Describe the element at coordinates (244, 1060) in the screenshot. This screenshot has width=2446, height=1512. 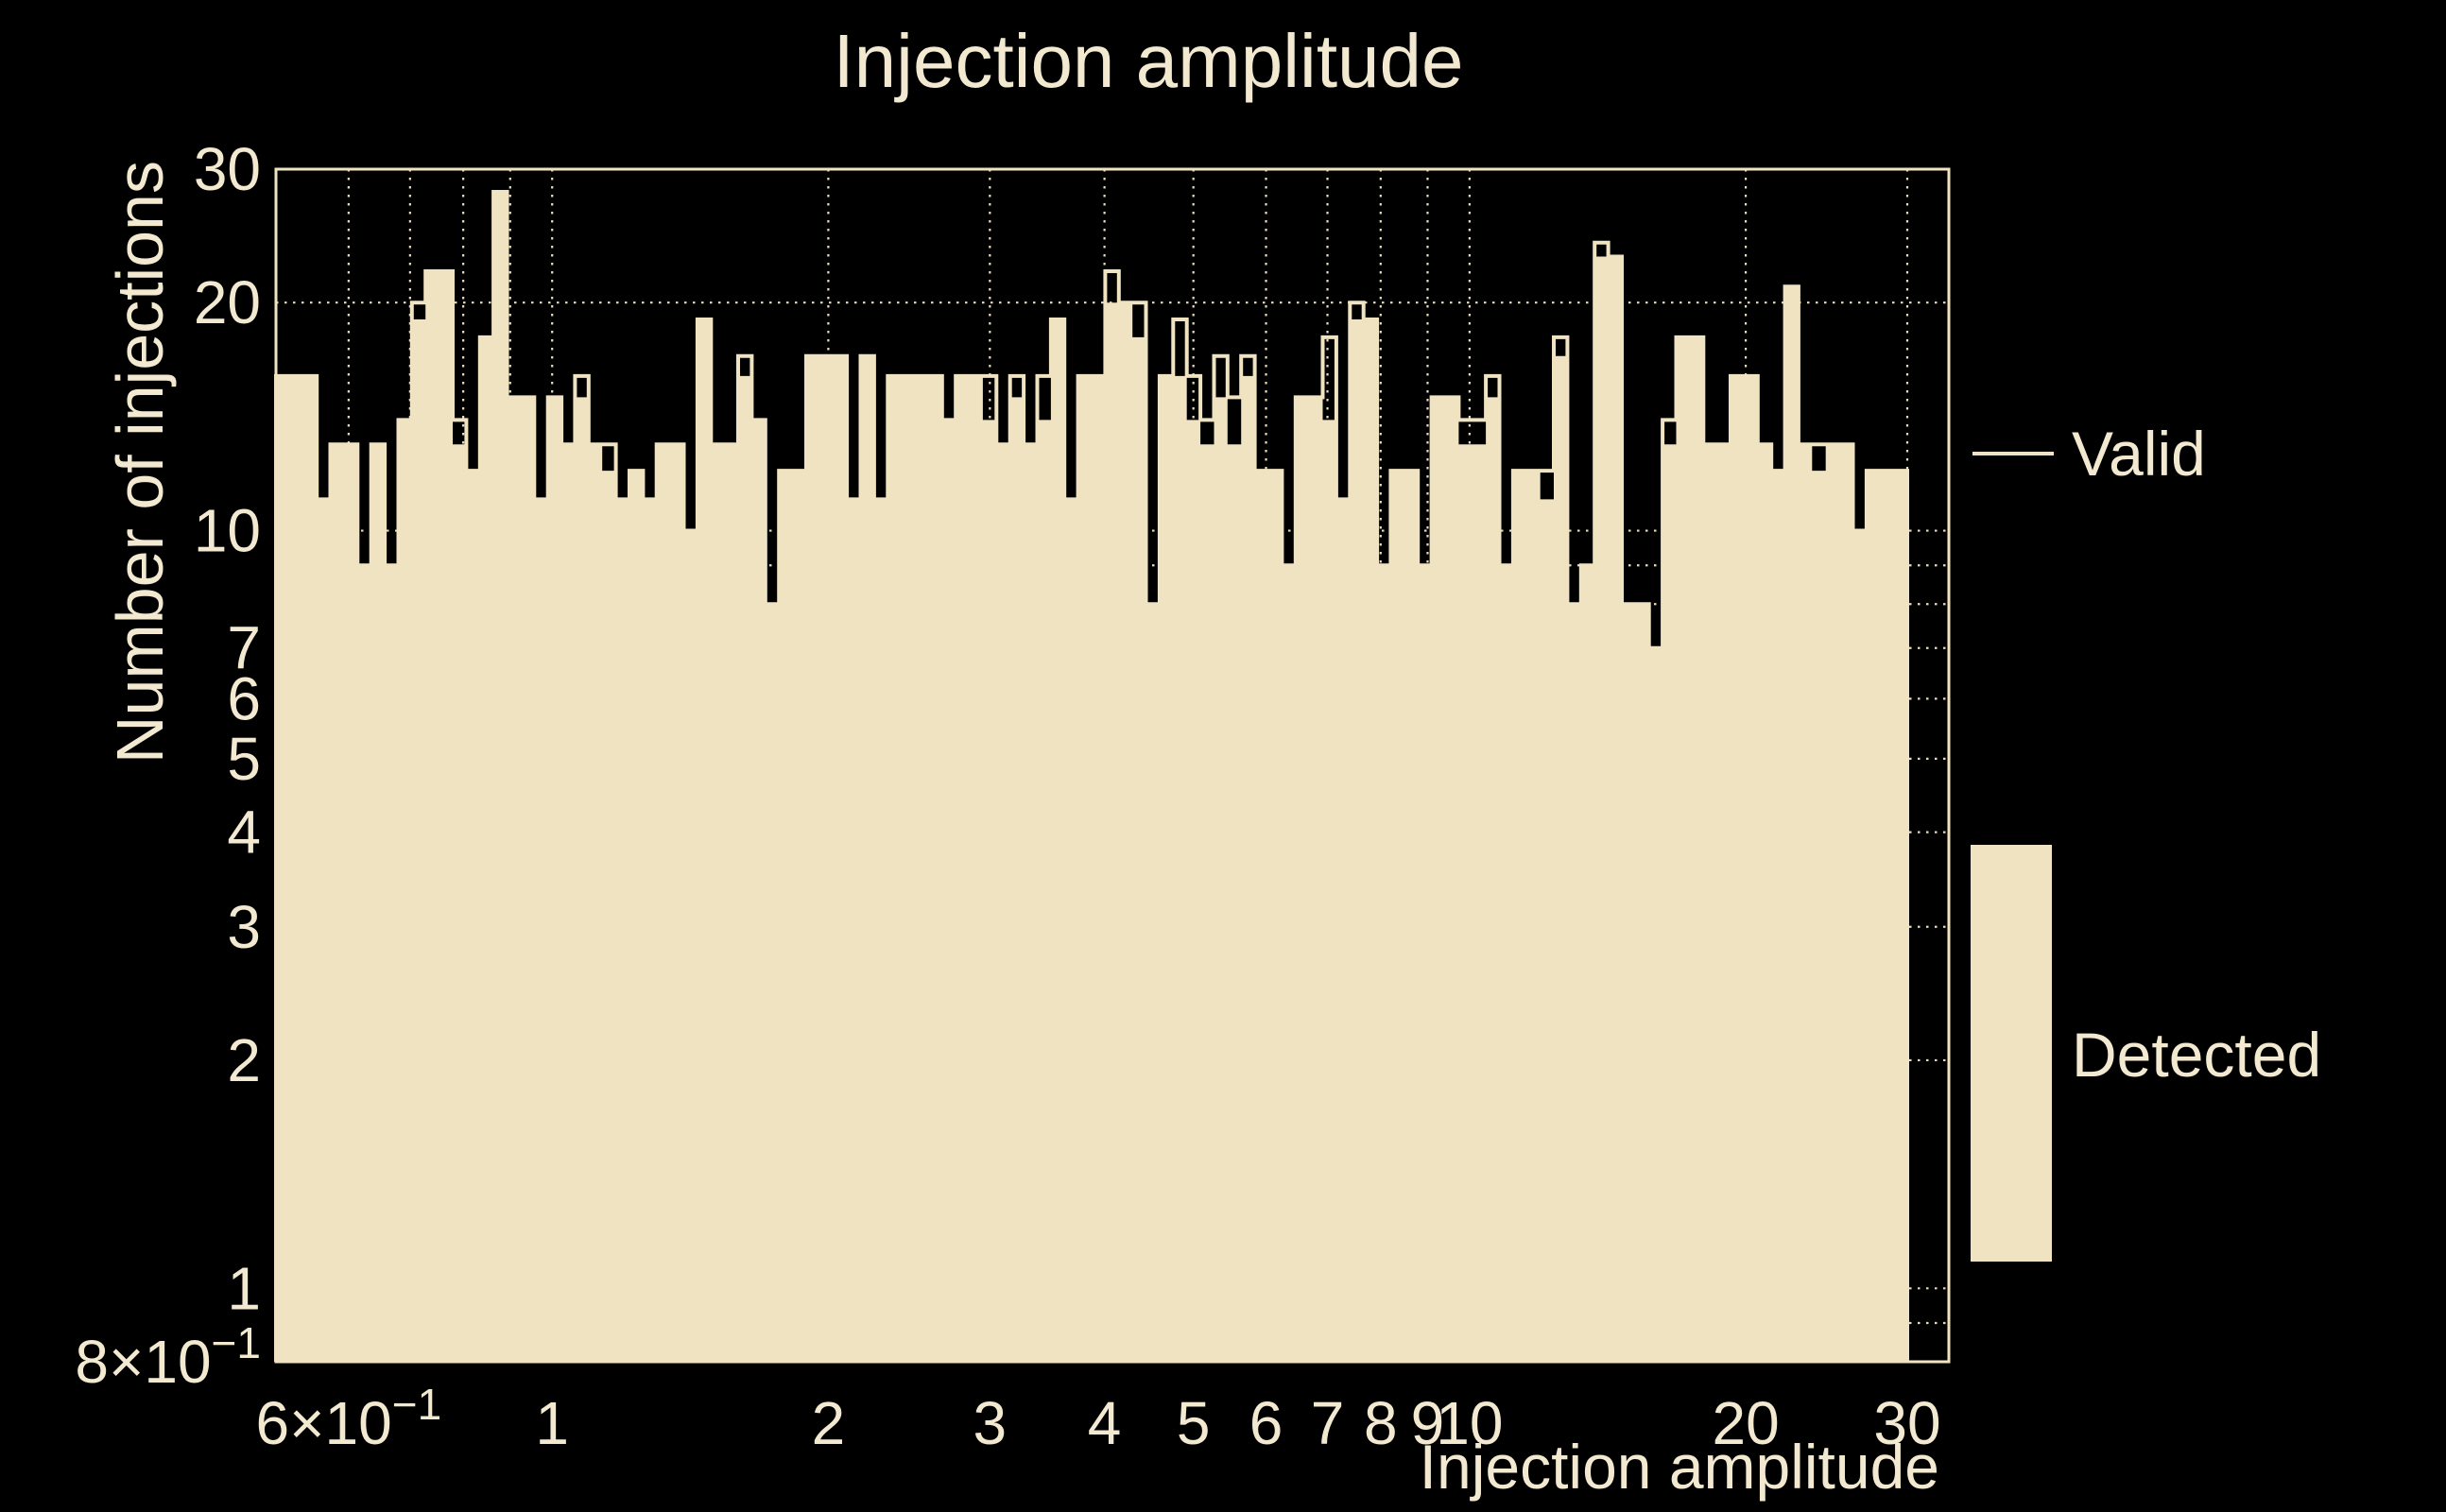
I see `y-tick-label: 2` at that location.